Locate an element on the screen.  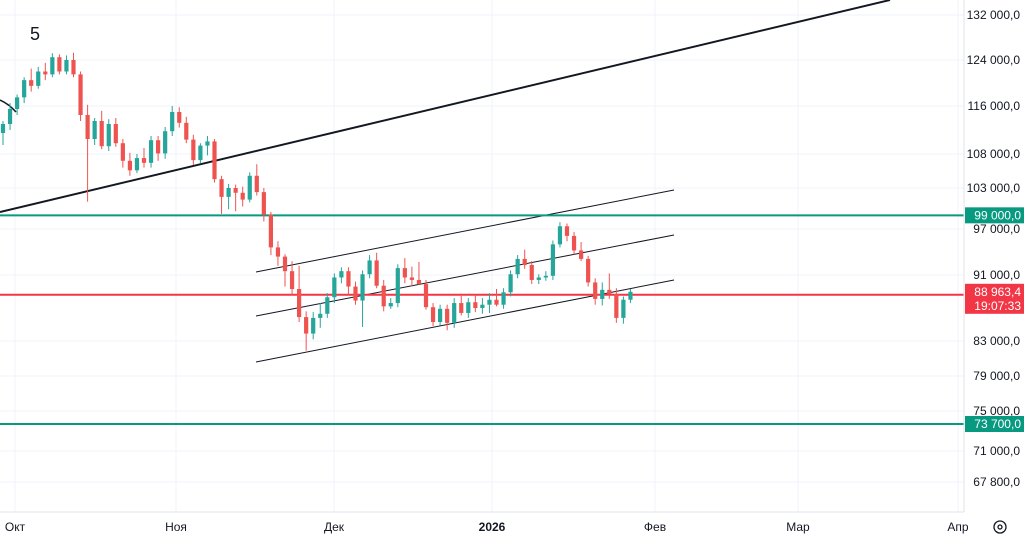
time-tick-label: 2026 is located at coordinates (492, 527).